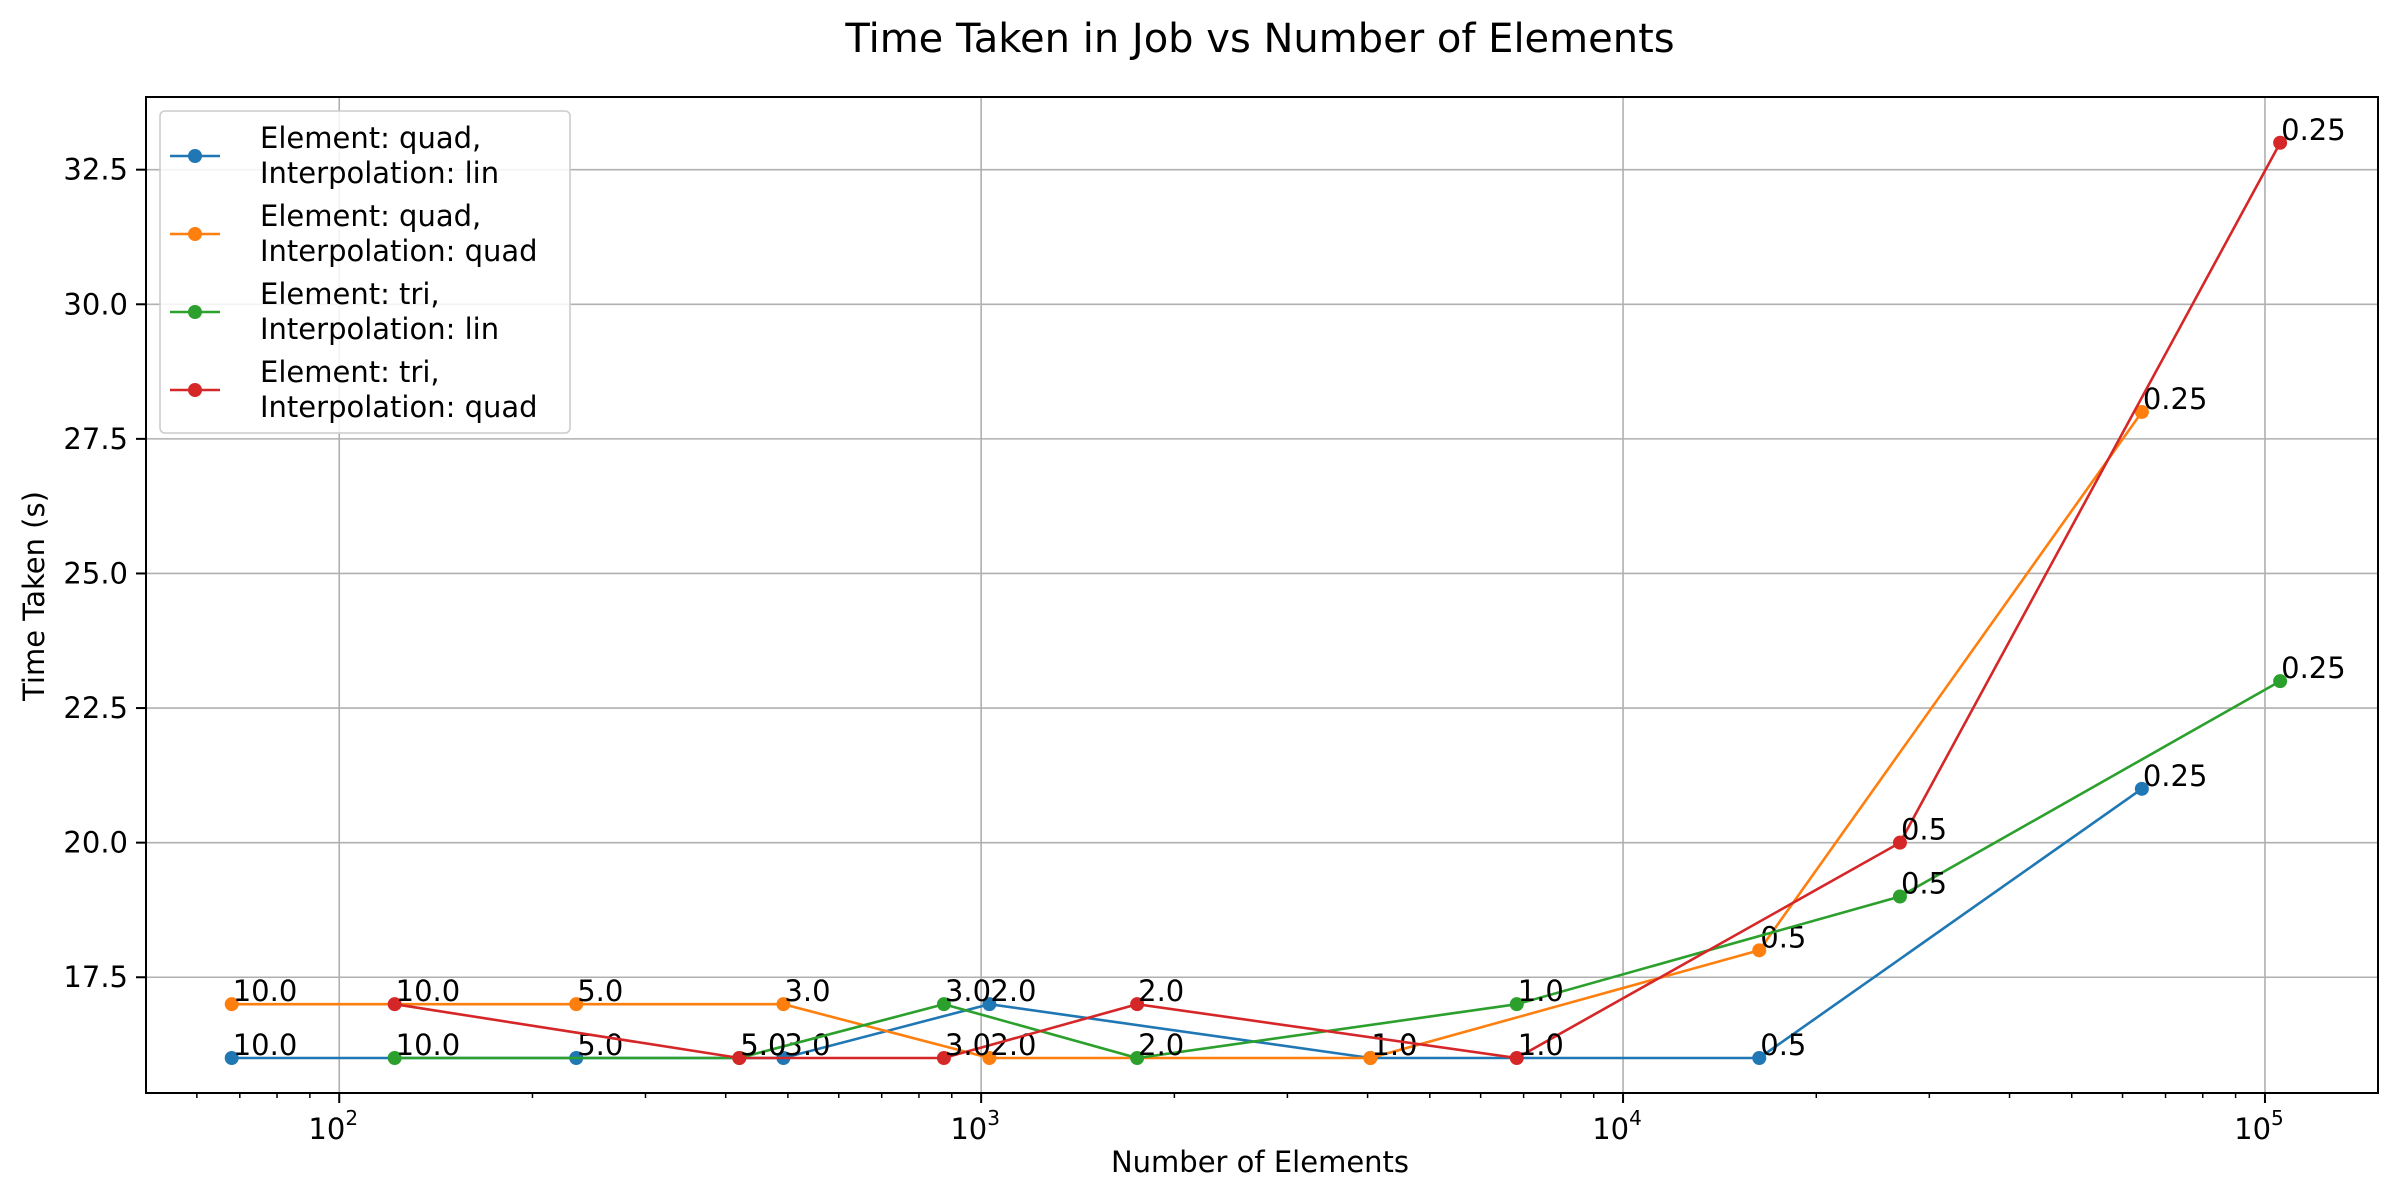 The image size is (2400, 1200). I want to click on x-tick-label: 10⁴, so click(1617, 1126).